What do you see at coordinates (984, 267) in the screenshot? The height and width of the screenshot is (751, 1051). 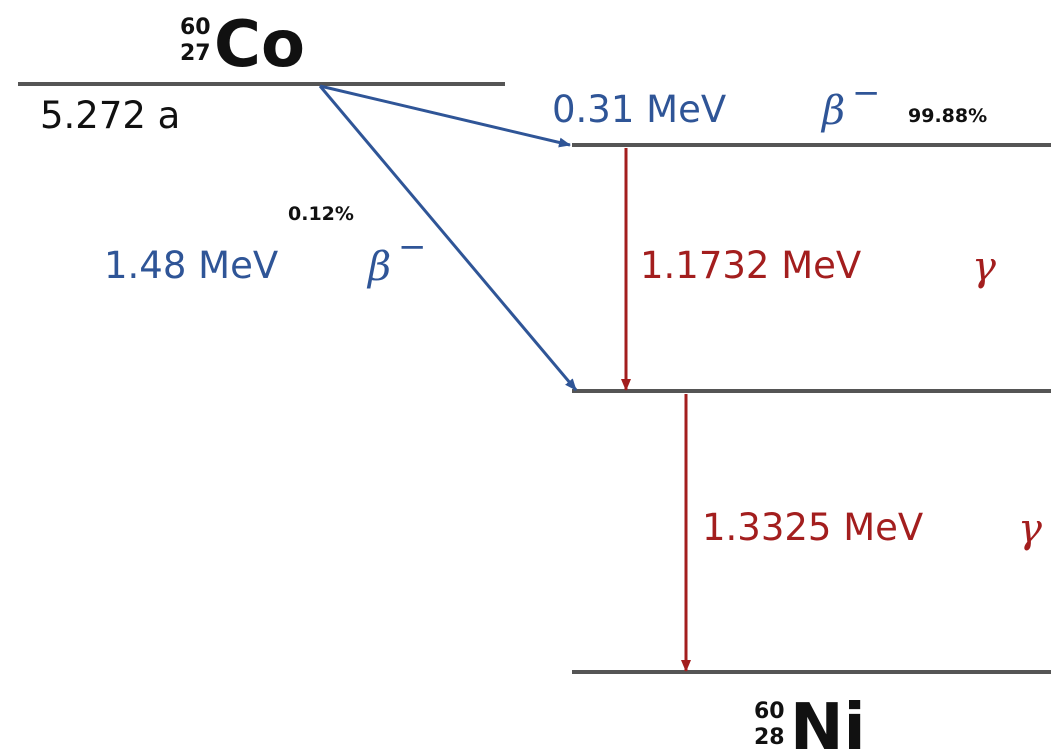 I see `gamma-upper-symbol: γ` at bounding box center [984, 267].